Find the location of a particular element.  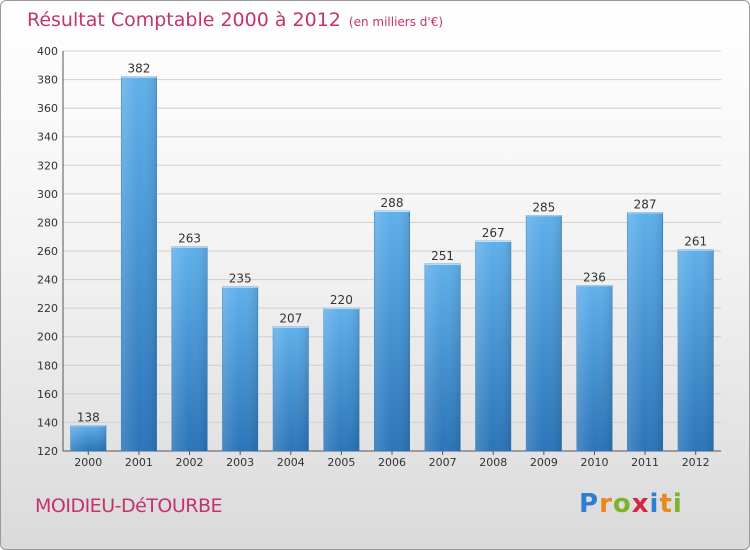

data-label: 261 is located at coordinates (695, 242).